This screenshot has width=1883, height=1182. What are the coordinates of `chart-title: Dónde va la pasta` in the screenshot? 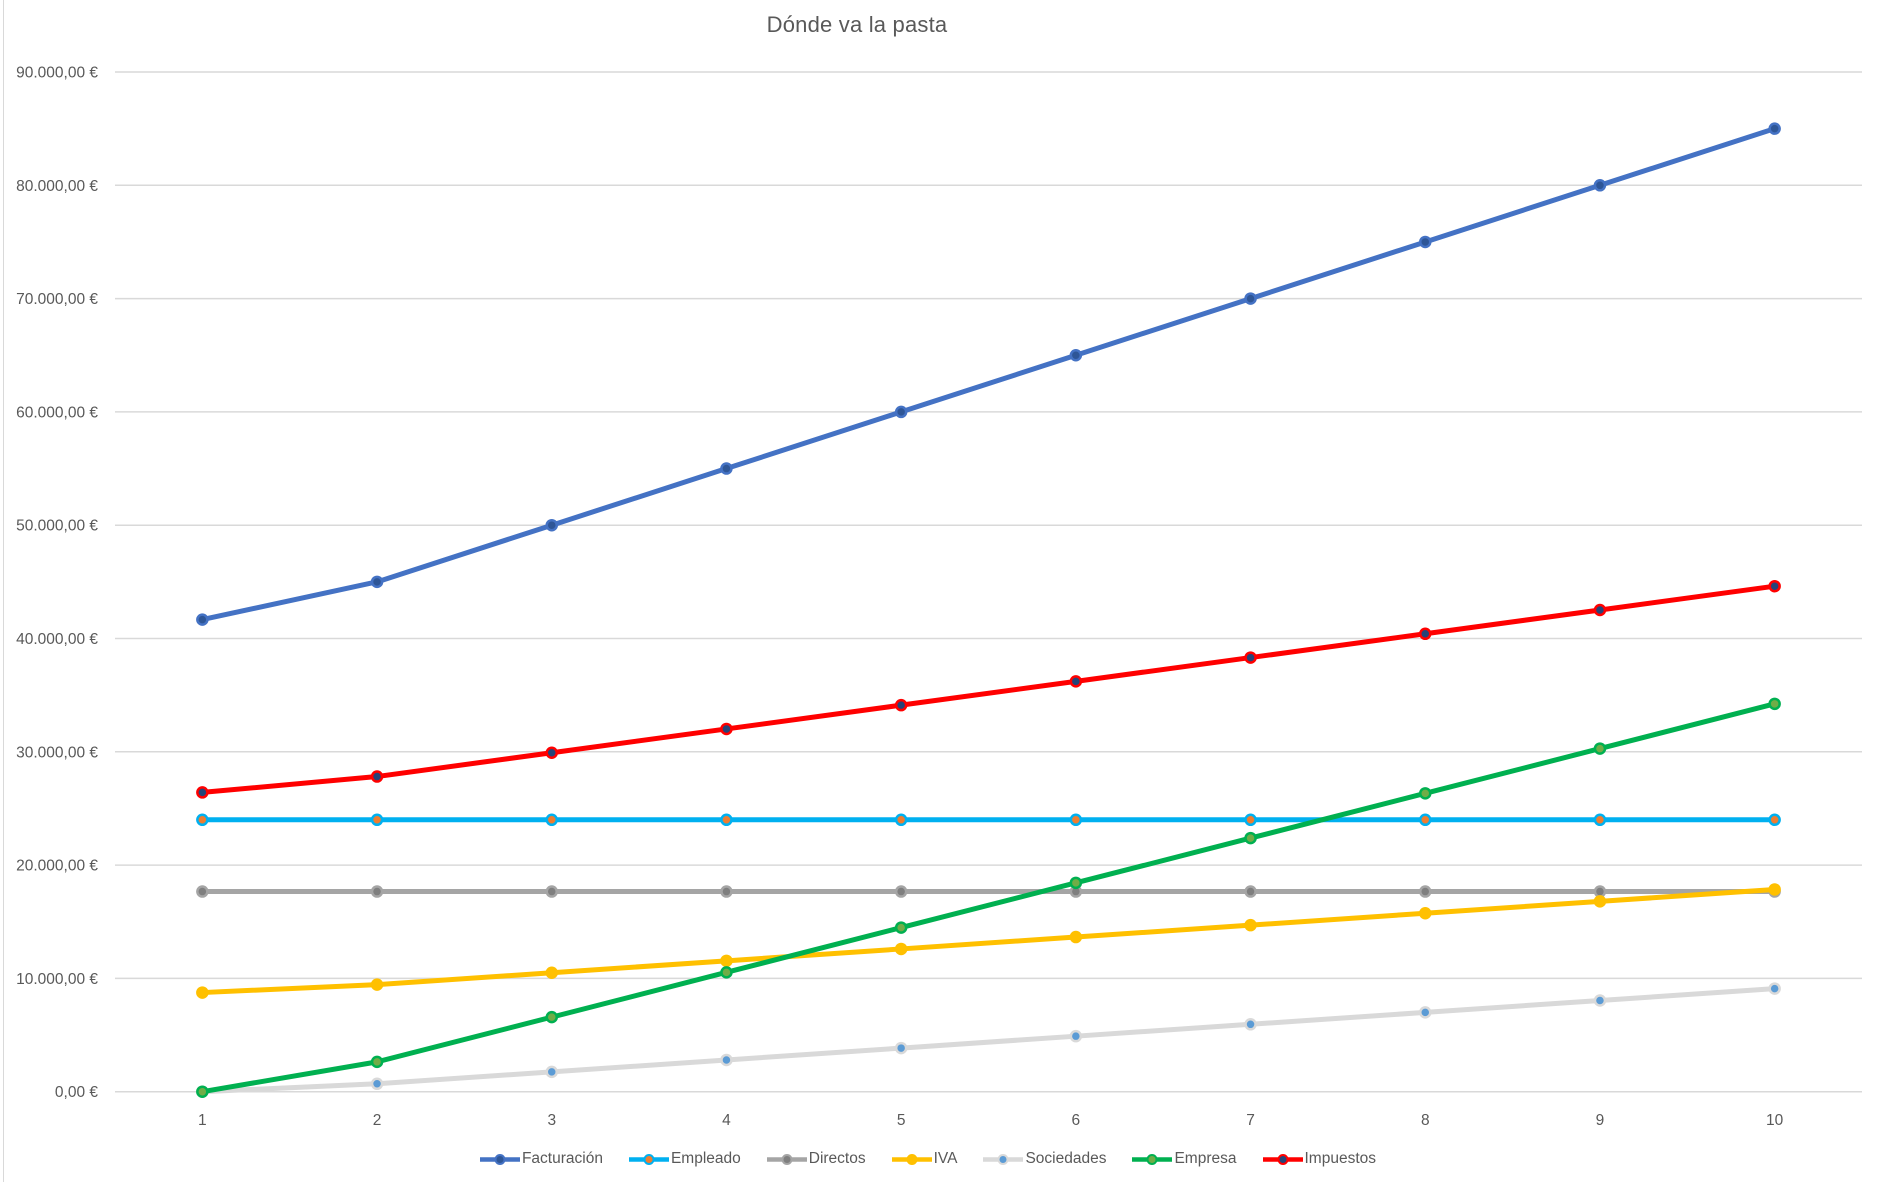 It's located at (857, 24).